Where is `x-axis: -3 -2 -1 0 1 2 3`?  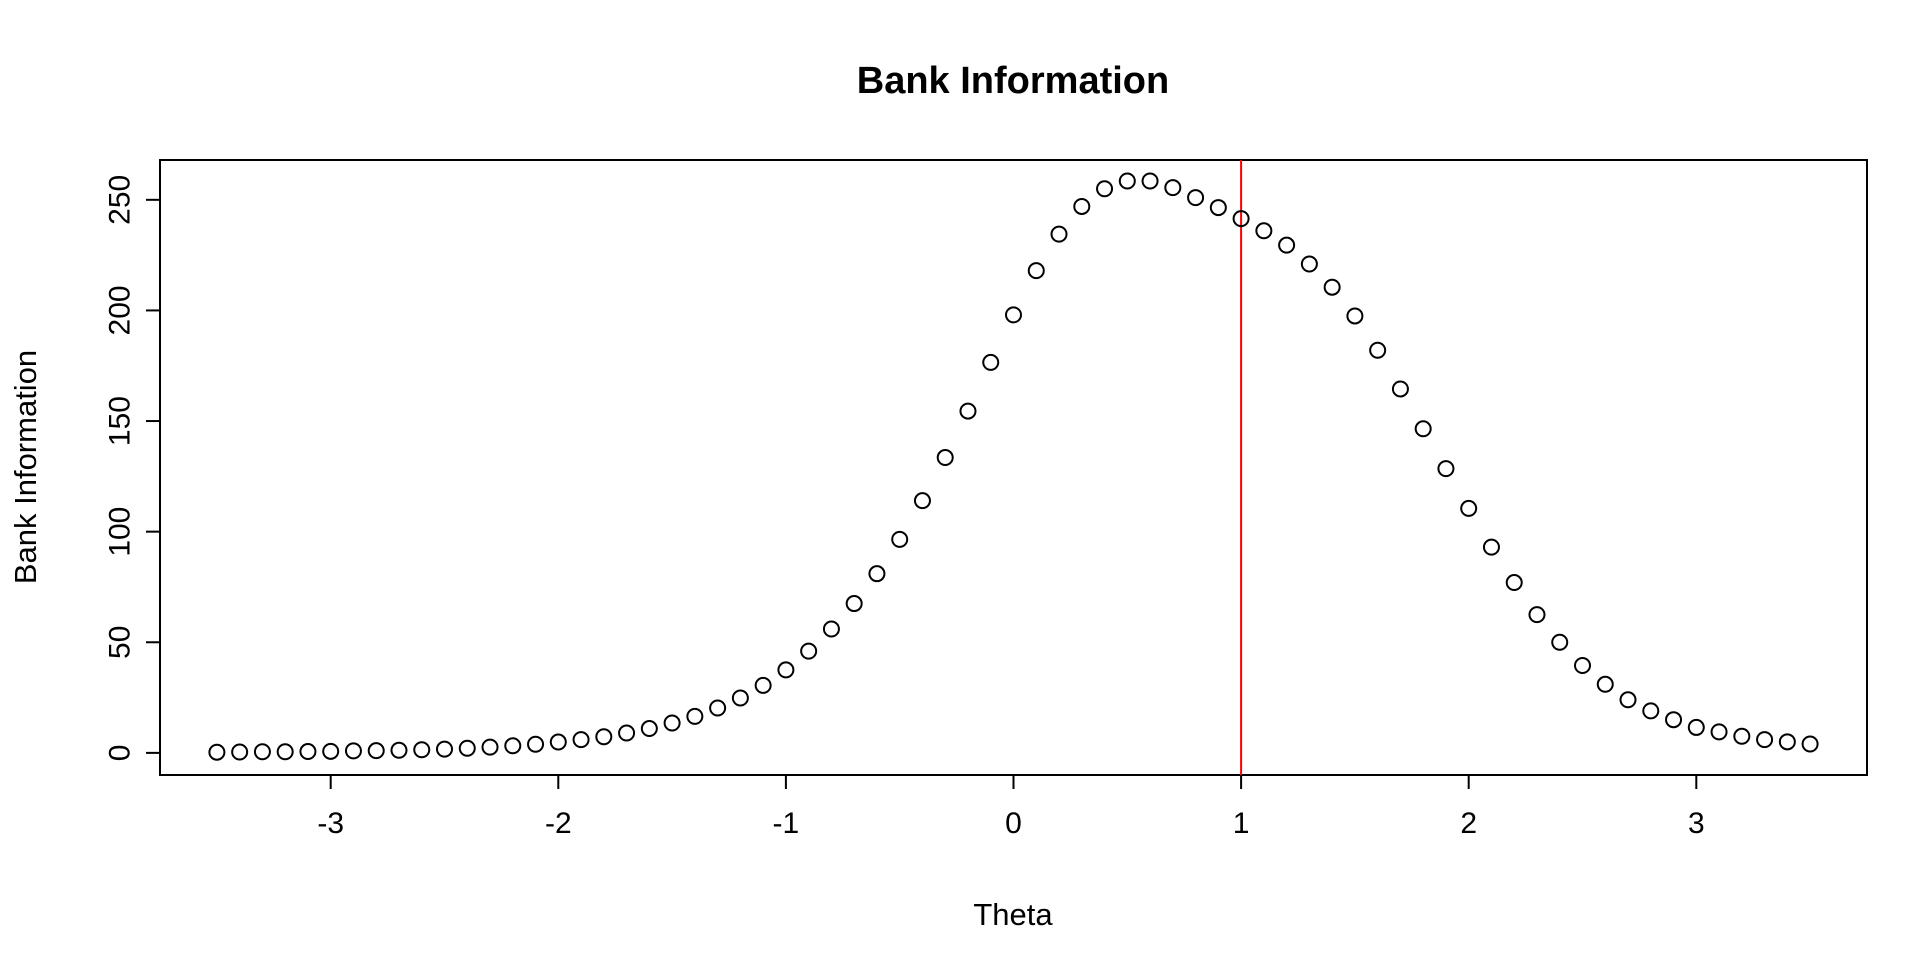
x-axis: -3 -2 -1 0 1 2 3 is located at coordinates (1011, 807).